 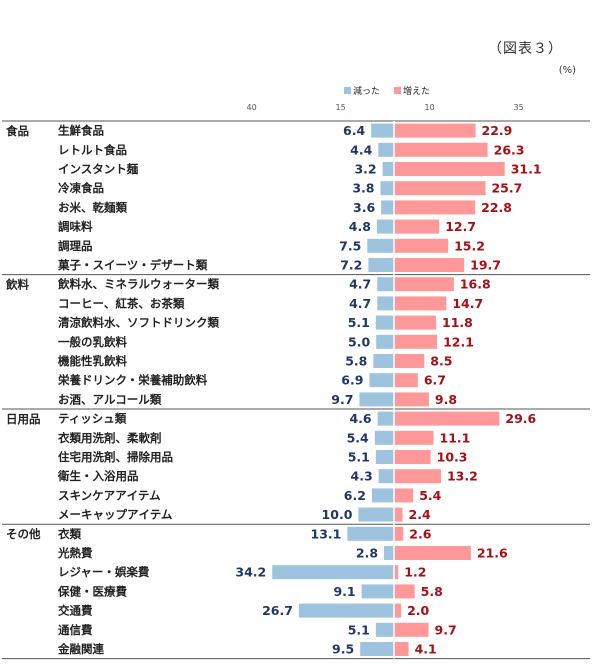 What do you see at coordinates (430, 107) in the screenshot?
I see `axis-tick-label: 10` at bounding box center [430, 107].